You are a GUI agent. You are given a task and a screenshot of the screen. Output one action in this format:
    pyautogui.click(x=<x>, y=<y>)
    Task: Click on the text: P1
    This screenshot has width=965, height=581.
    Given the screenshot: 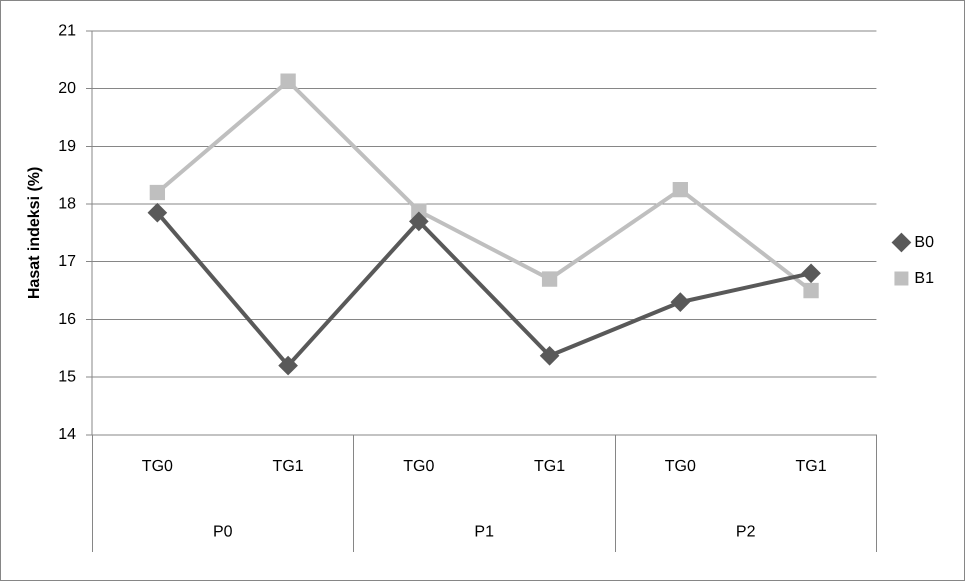 What is the action you would take?
    pyautogui.click(x=484, y=531)
    